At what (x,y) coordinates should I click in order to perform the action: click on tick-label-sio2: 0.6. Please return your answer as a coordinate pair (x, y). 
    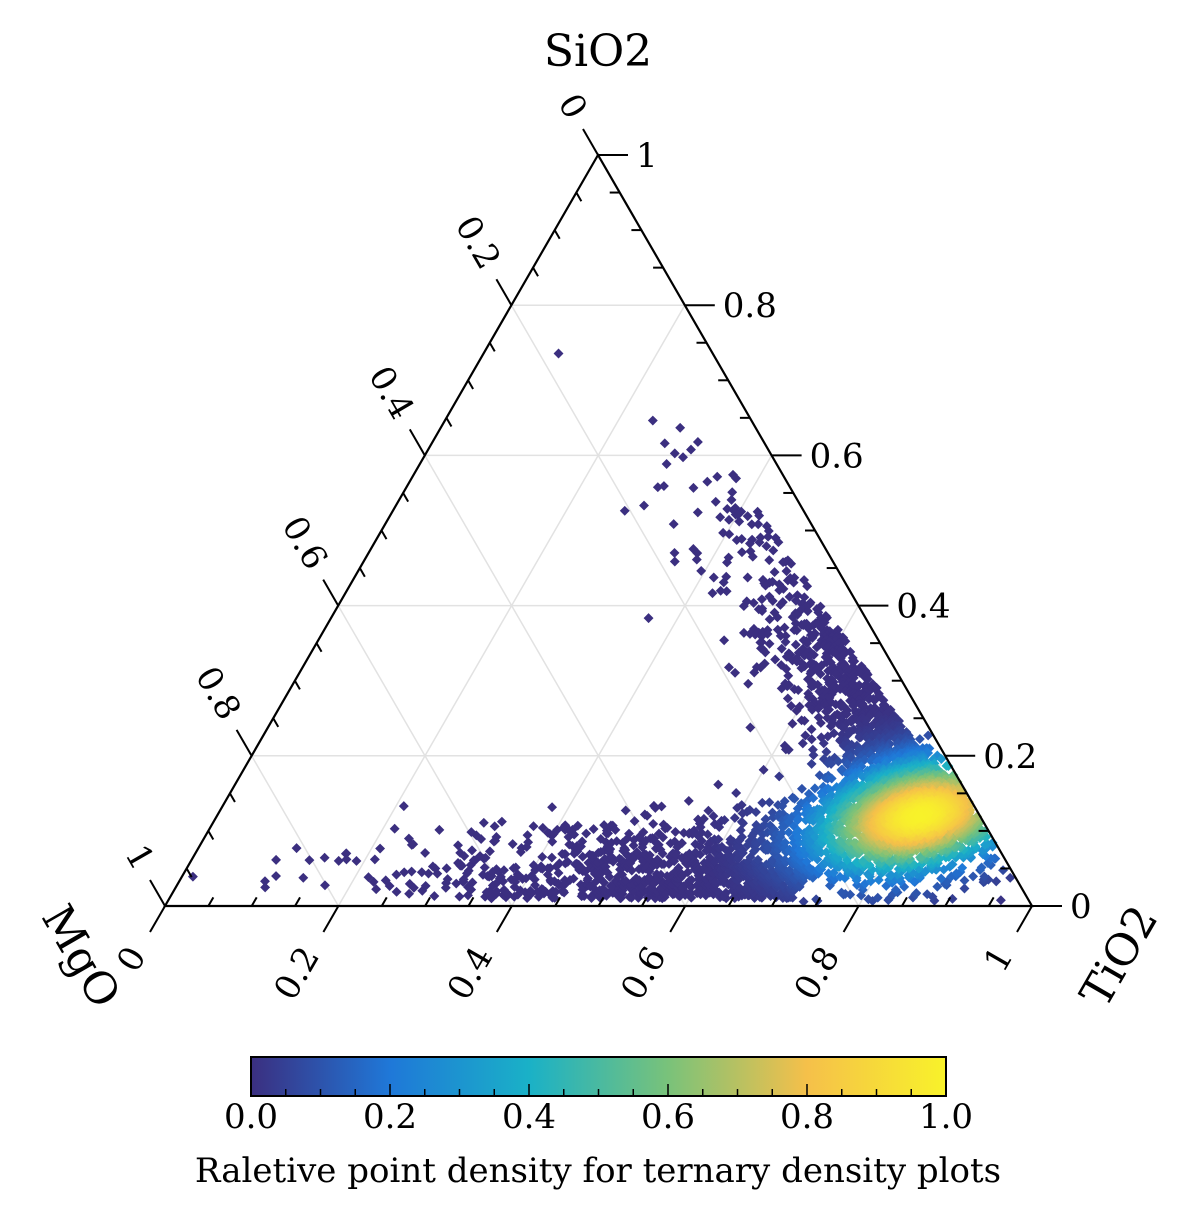
    Looking at the image, I should click on (837, 456).